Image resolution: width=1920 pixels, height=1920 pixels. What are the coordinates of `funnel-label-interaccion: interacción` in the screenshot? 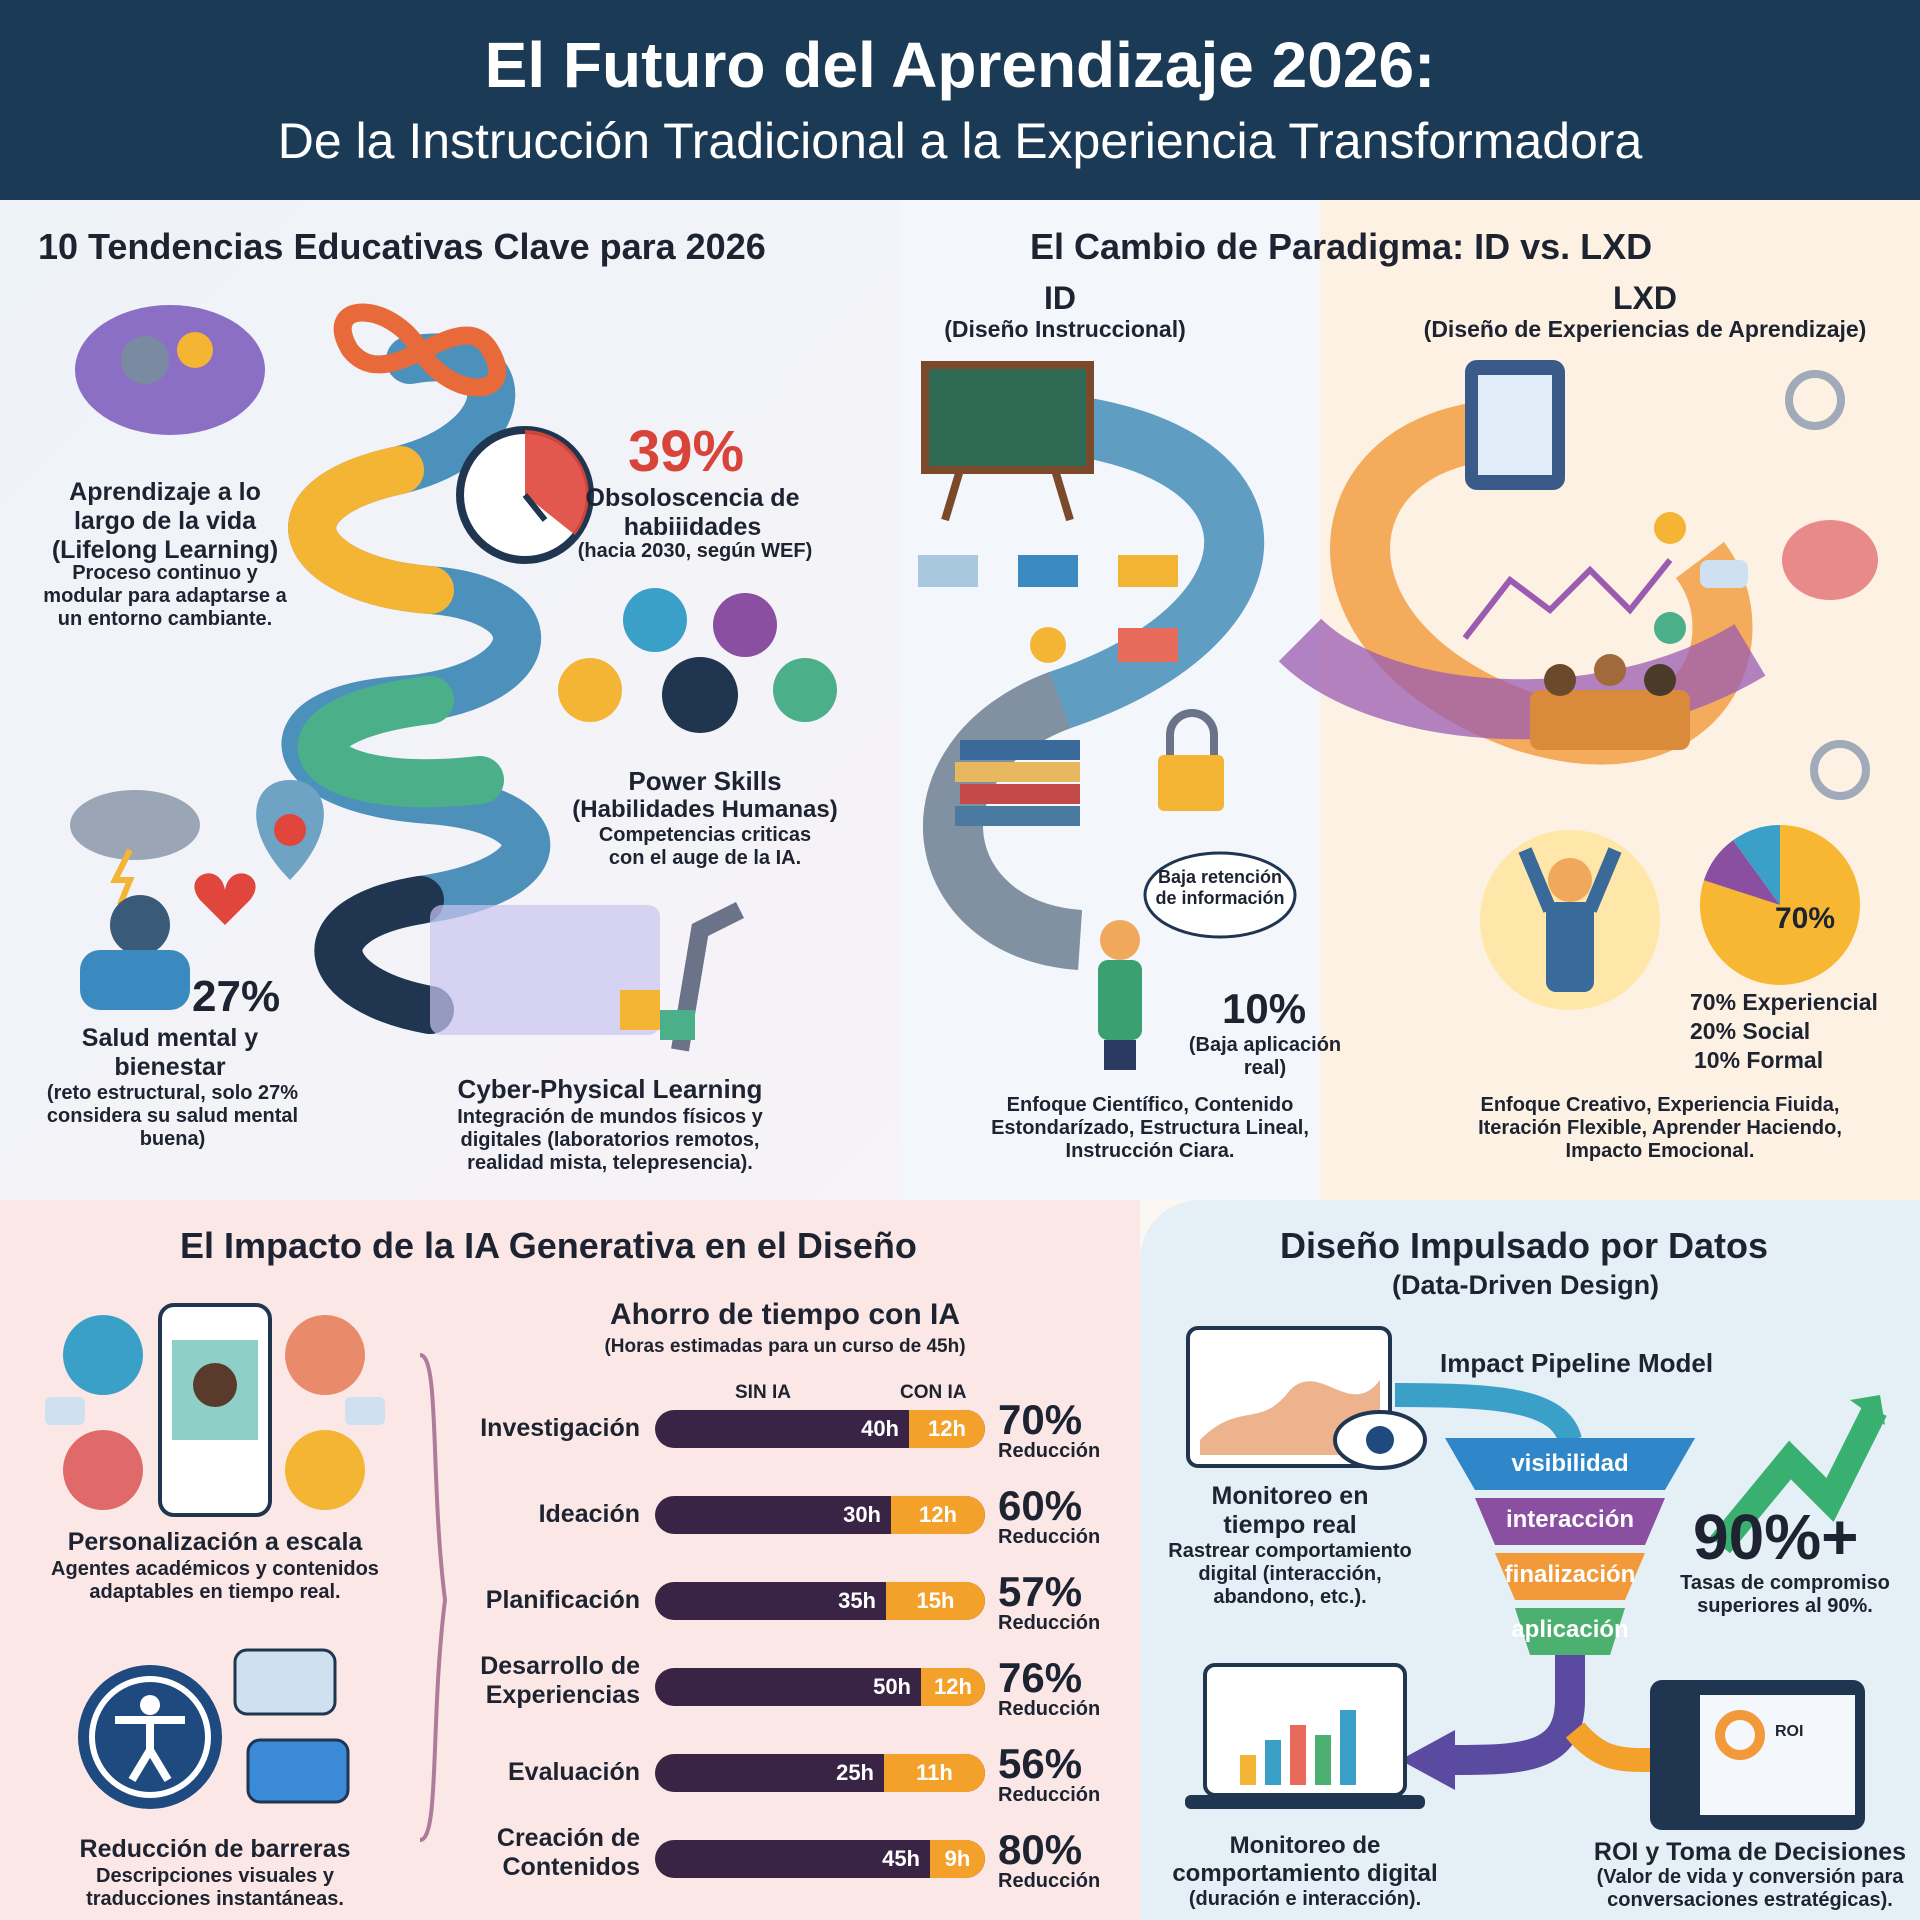 It's located at (1570, 1519).